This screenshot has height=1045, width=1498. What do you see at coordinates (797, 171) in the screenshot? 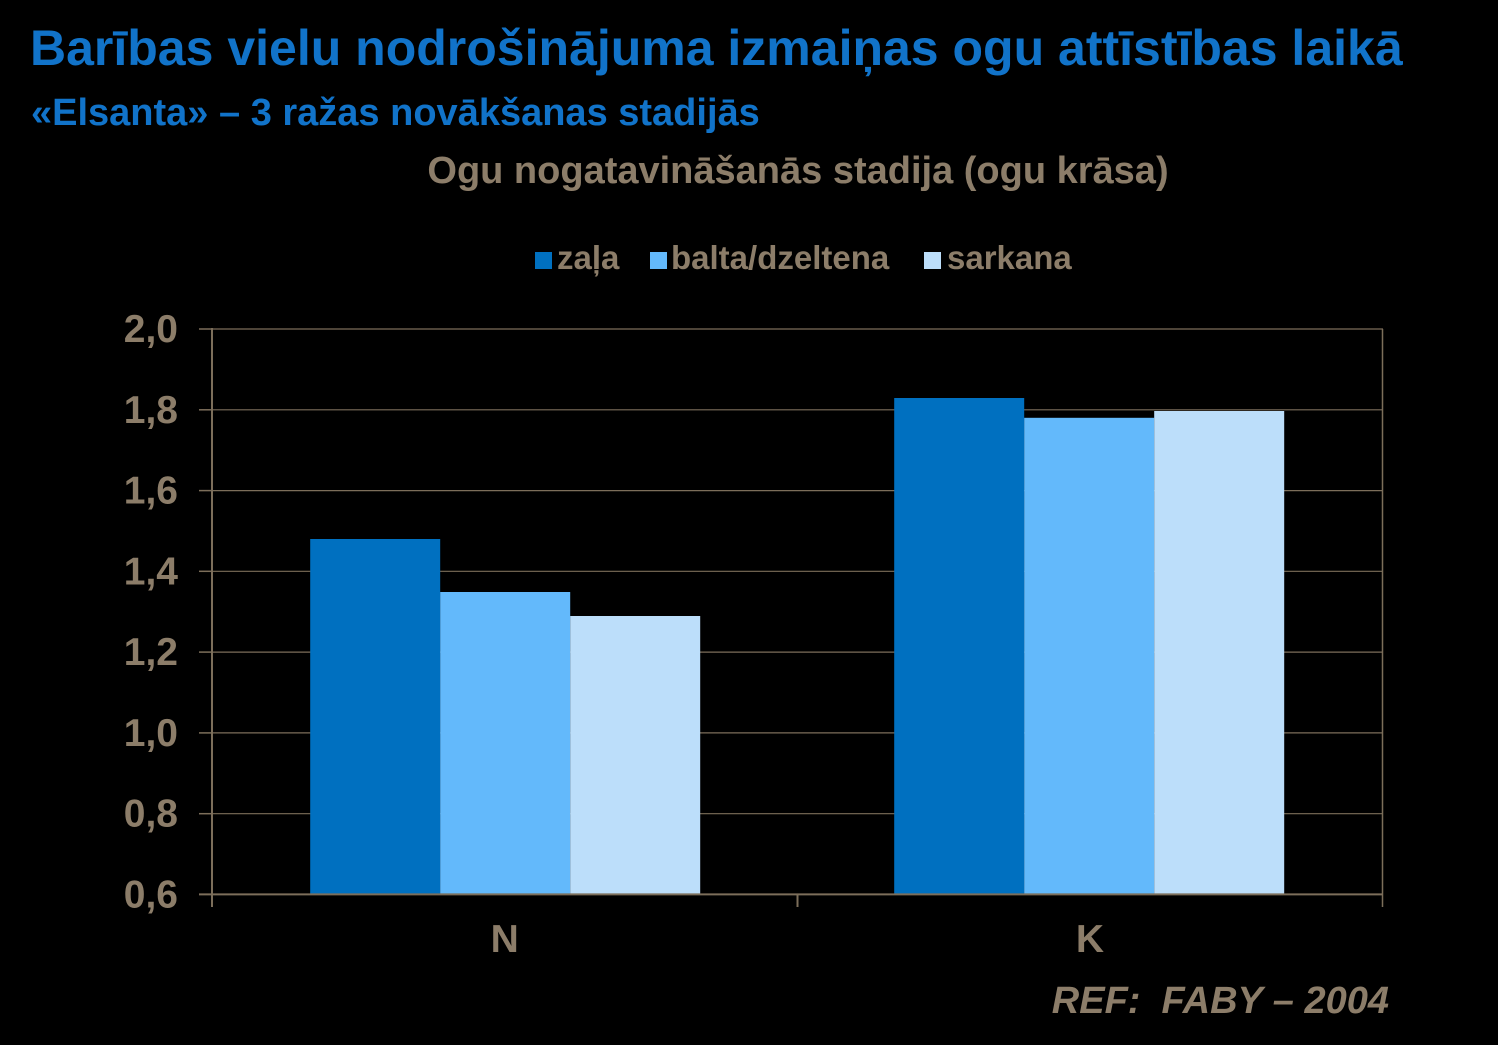
I see `svg-text:Ogu nogatavināšanās stadija (o: Ogu nogatavināšanās stadija (ogu krāsa)` at bounding box center [797, 171].